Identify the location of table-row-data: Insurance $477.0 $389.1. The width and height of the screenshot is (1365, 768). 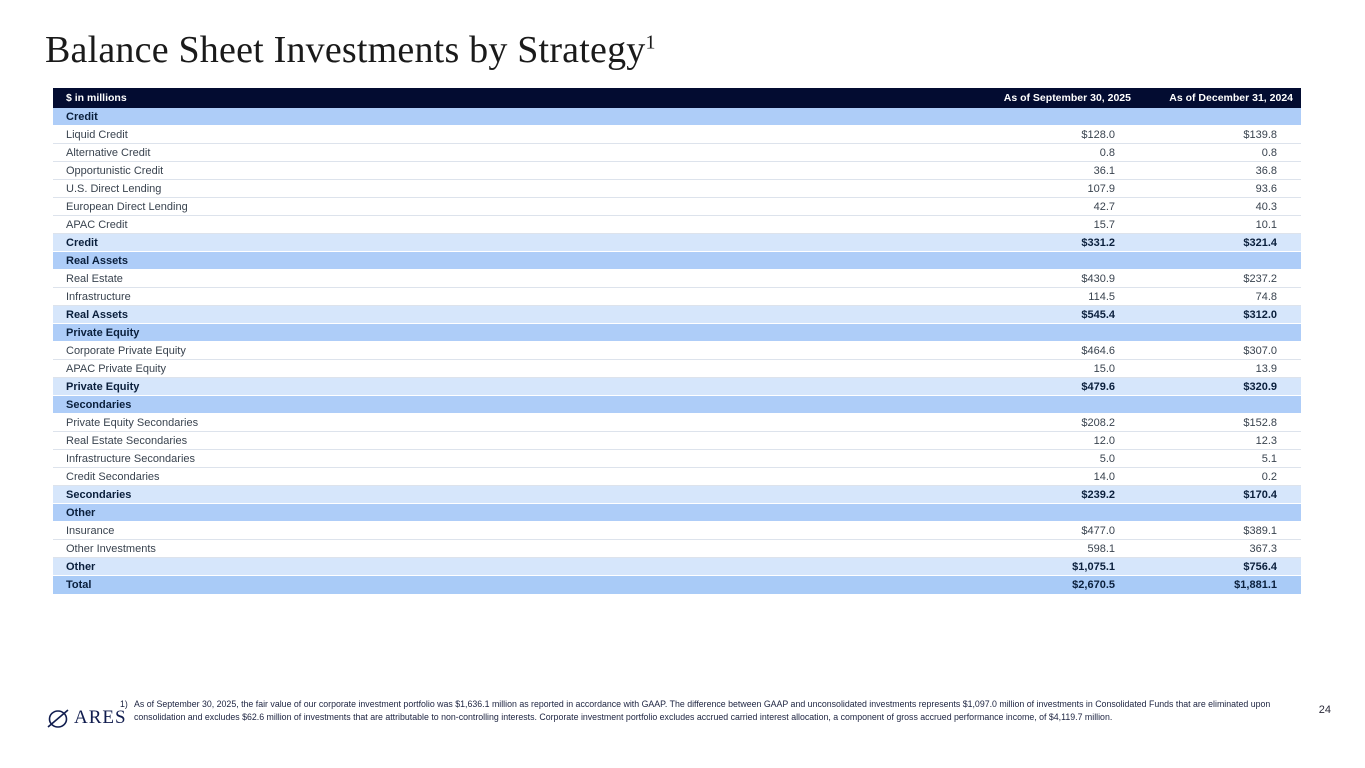
(677, 531).